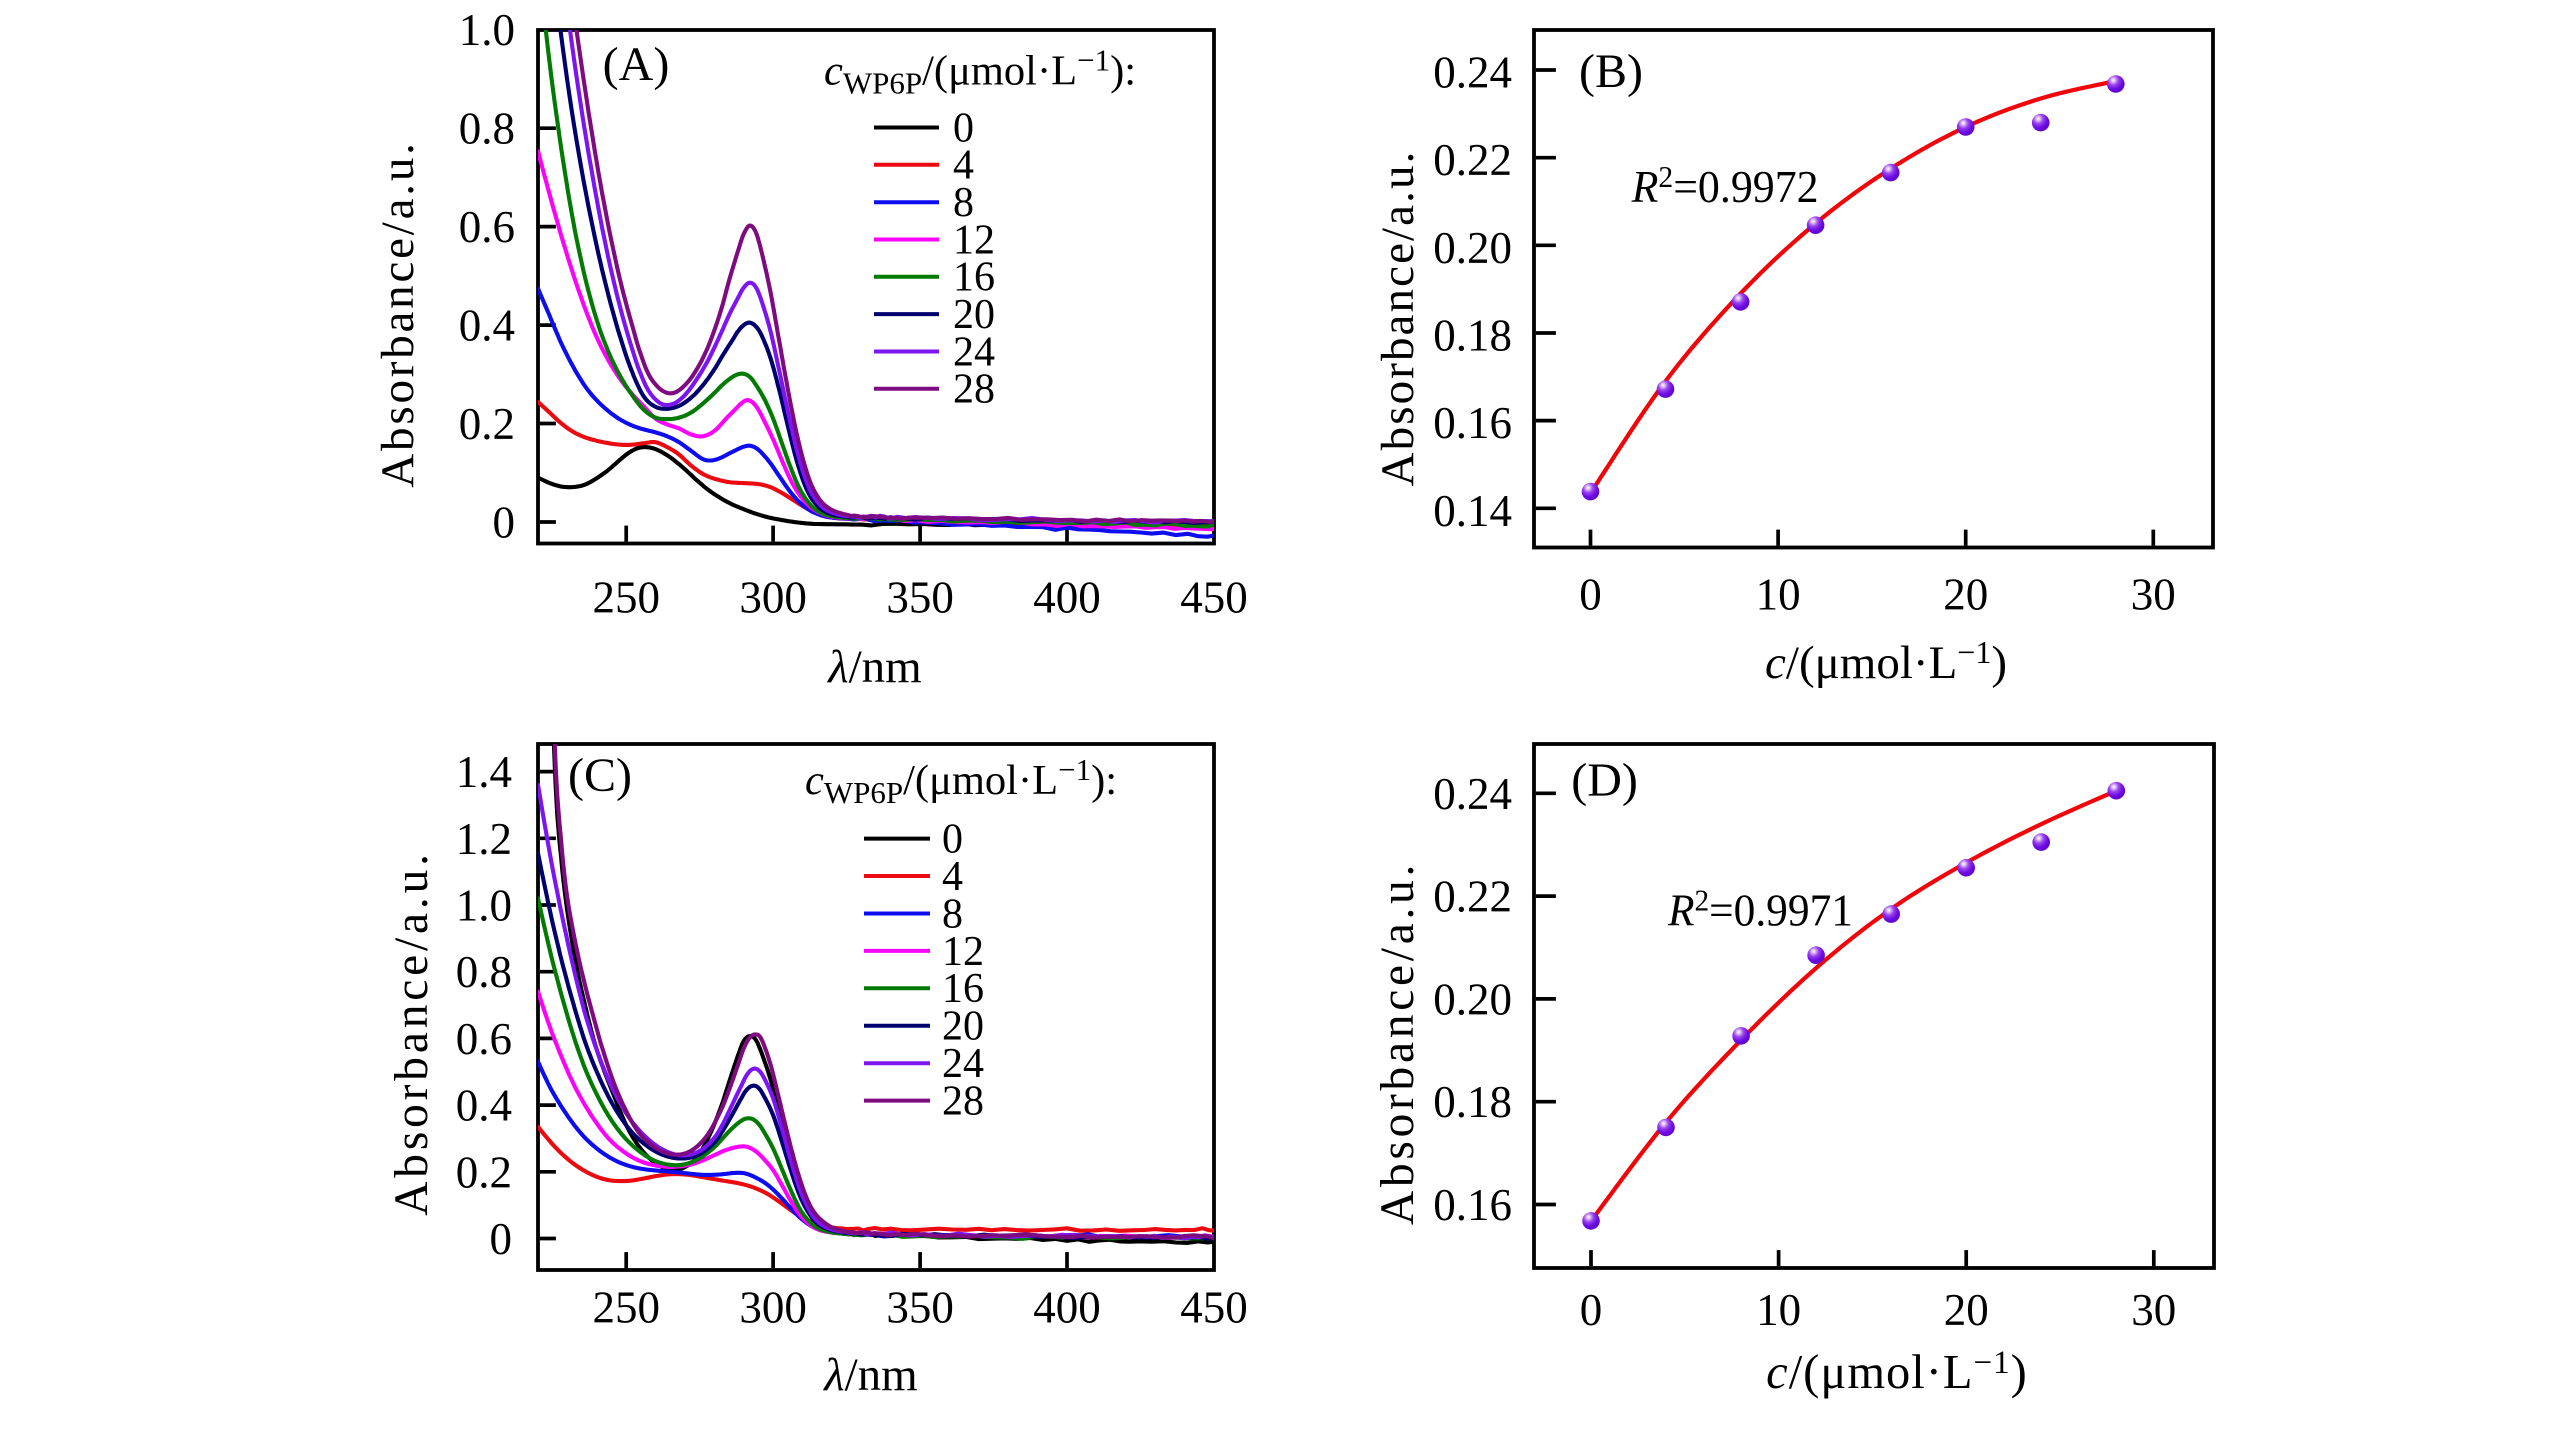  I want to click on svg-text: R2=0.9972, so click(1725, 185).